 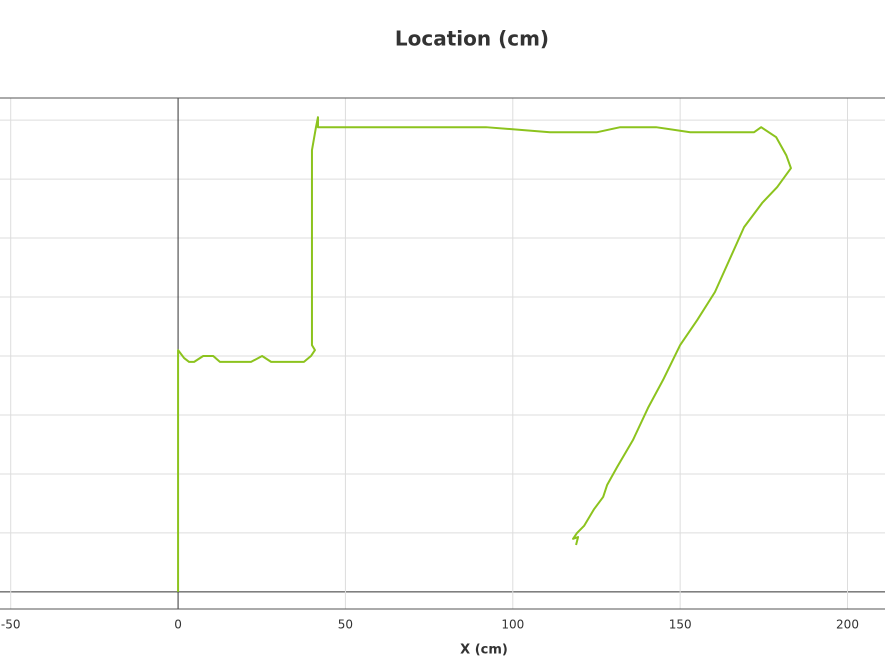 What do you see at coordinates (178, 625) in the screenshot?
I see `x-tick-label: 0` at bounding box center [178, 625].